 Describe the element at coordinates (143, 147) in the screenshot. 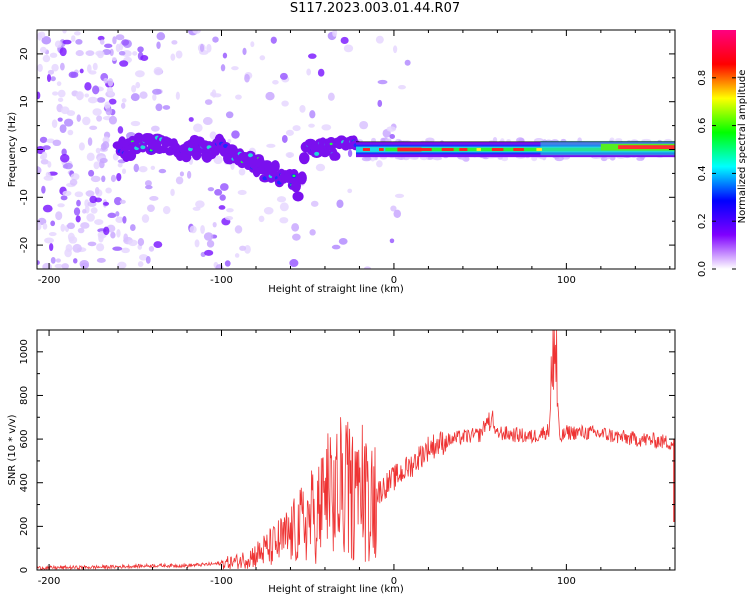

I see `signal-core` at that location.